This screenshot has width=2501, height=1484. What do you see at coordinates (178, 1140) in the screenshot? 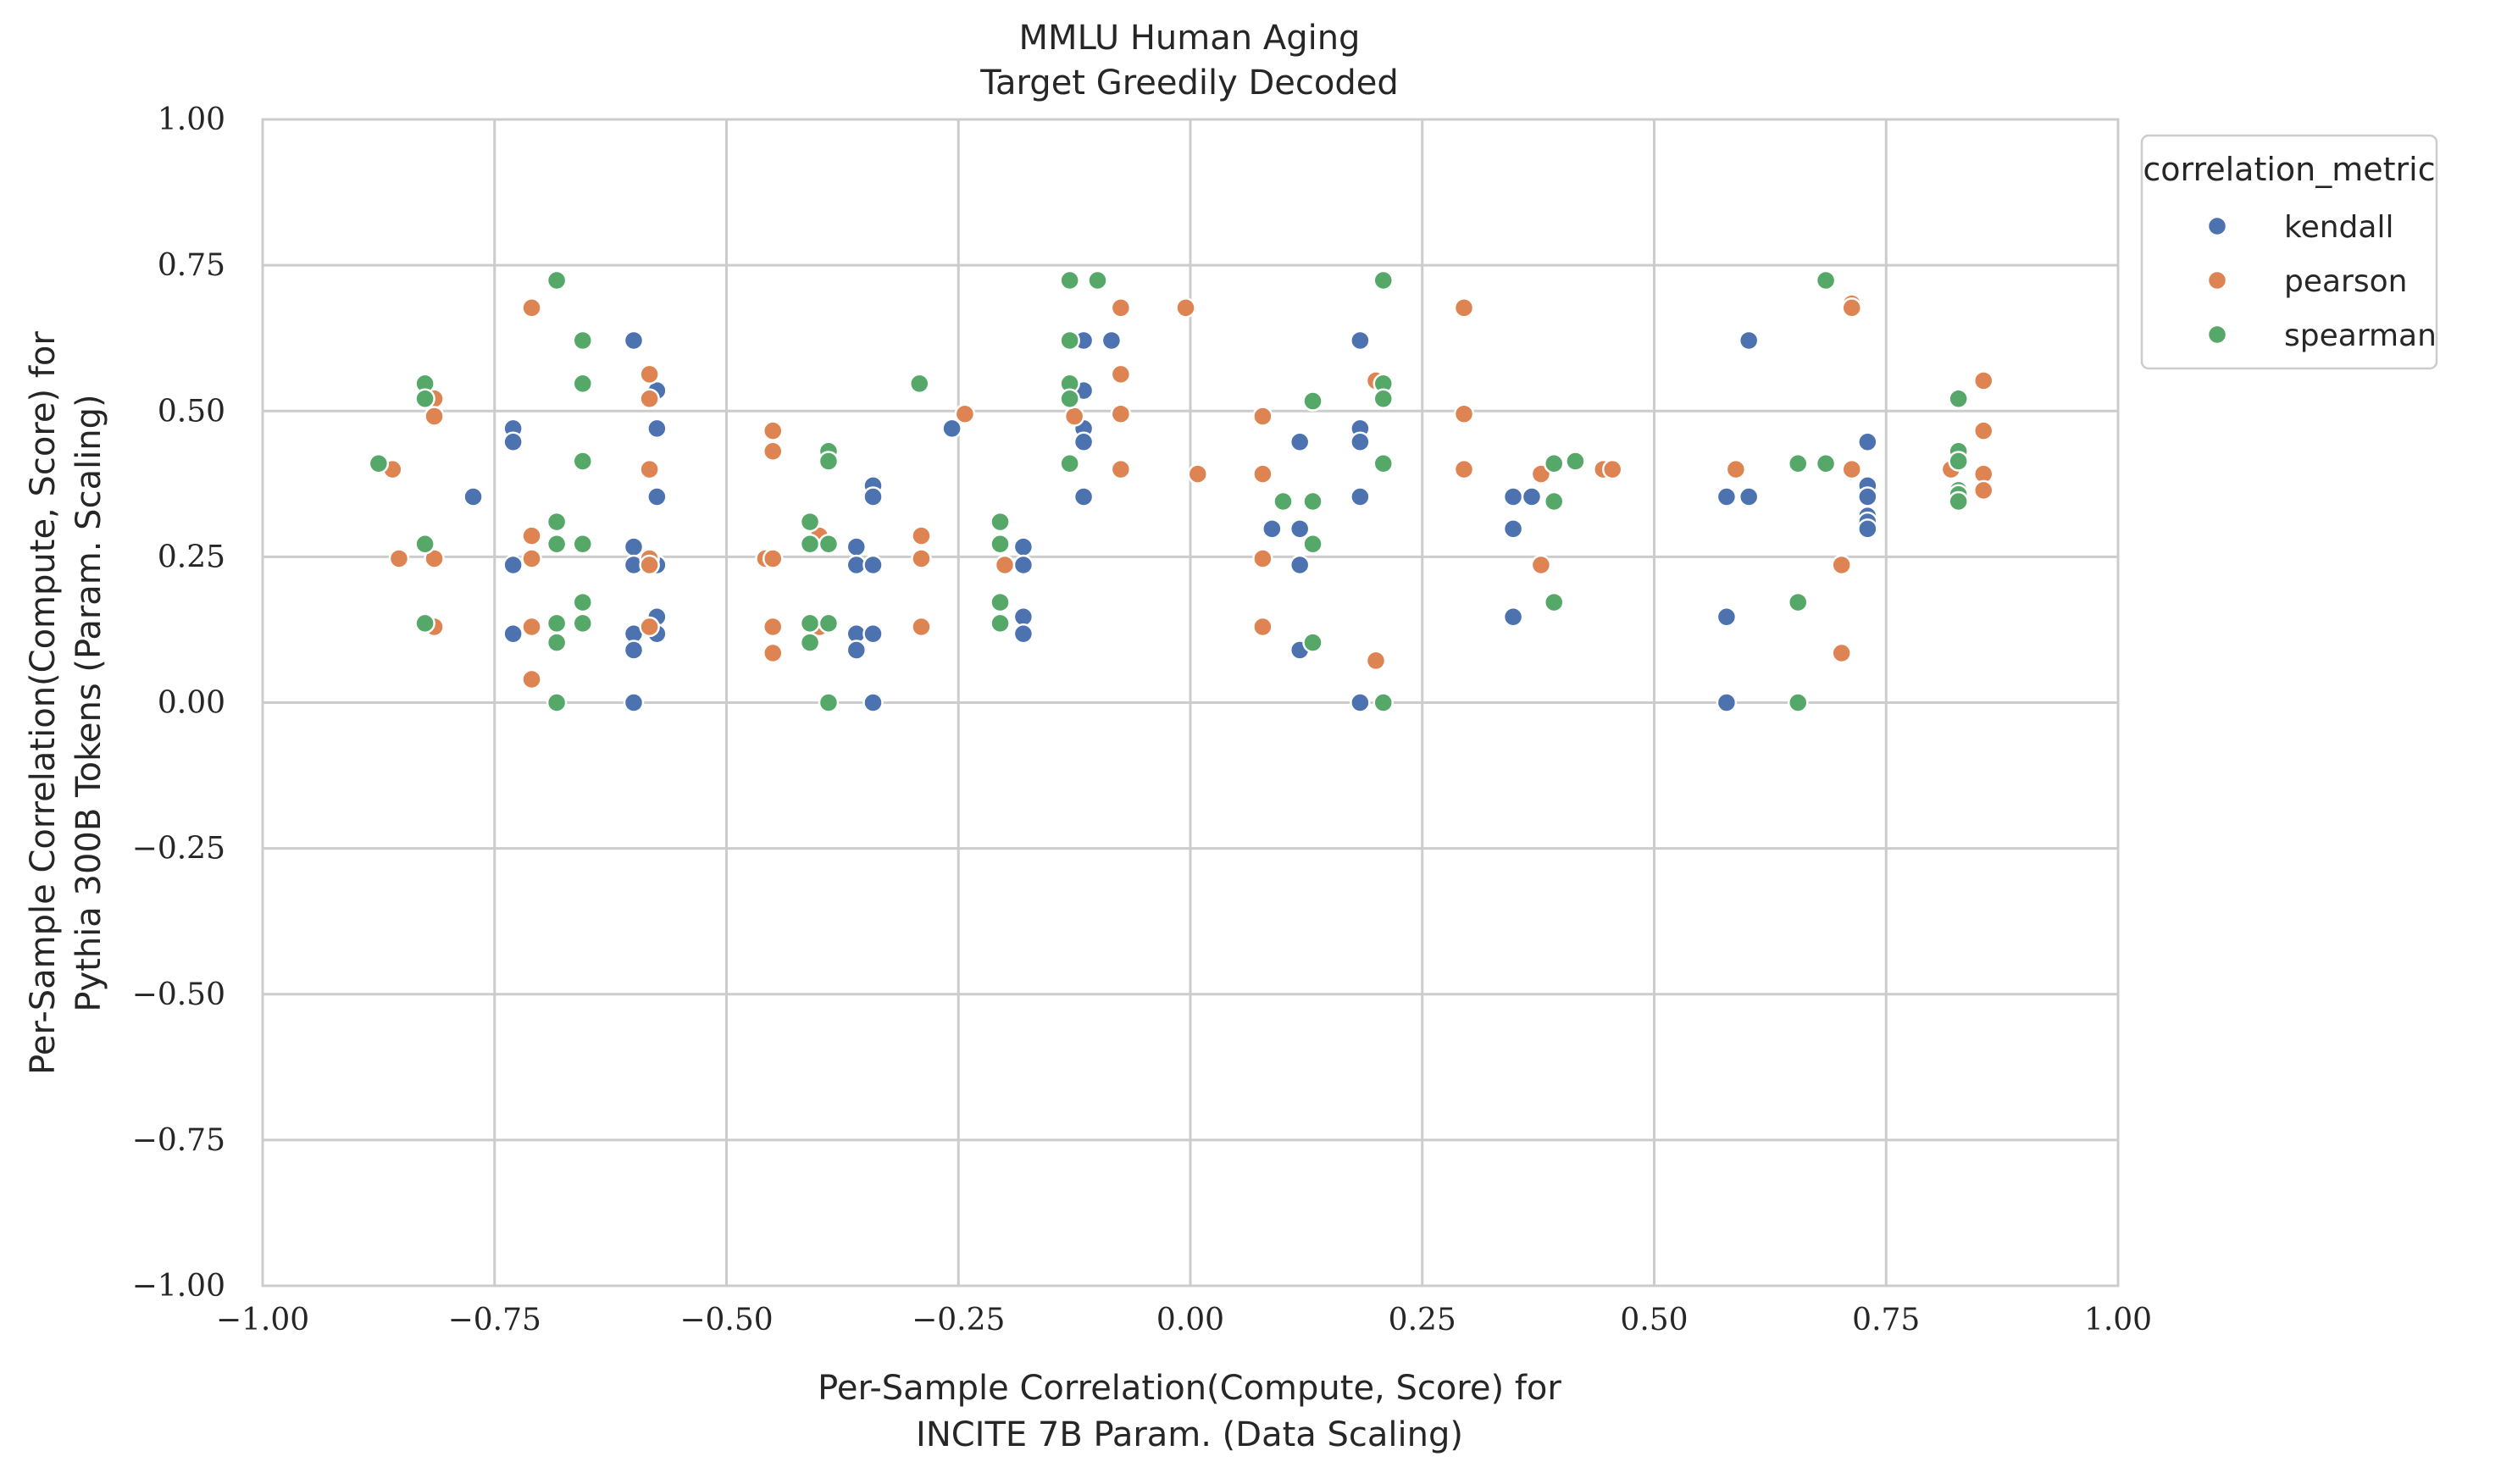
I see `y-tick-label: −0.75` at bounding box center [178, 1140].